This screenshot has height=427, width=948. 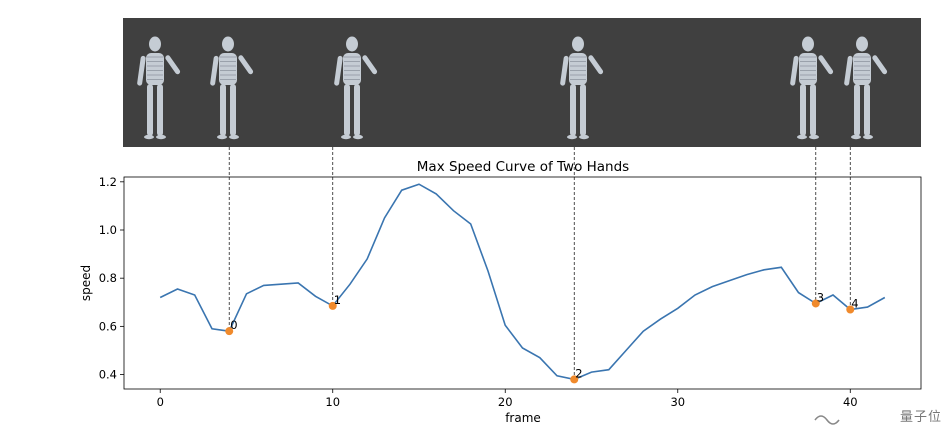 What do you see at coordinates (332, 402) in the screenshot?
I see `x-tick-label: 10` at bounding box center [332, 402].